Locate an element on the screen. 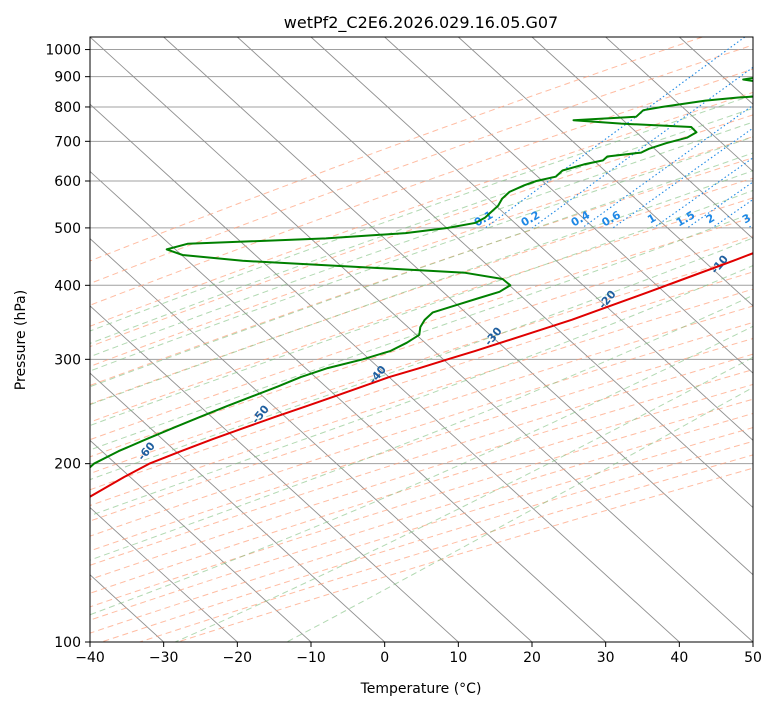 The width and height of the screenshot is (775, 708). mixing-ratio-label: 3 is located at coordinates (746, 218).